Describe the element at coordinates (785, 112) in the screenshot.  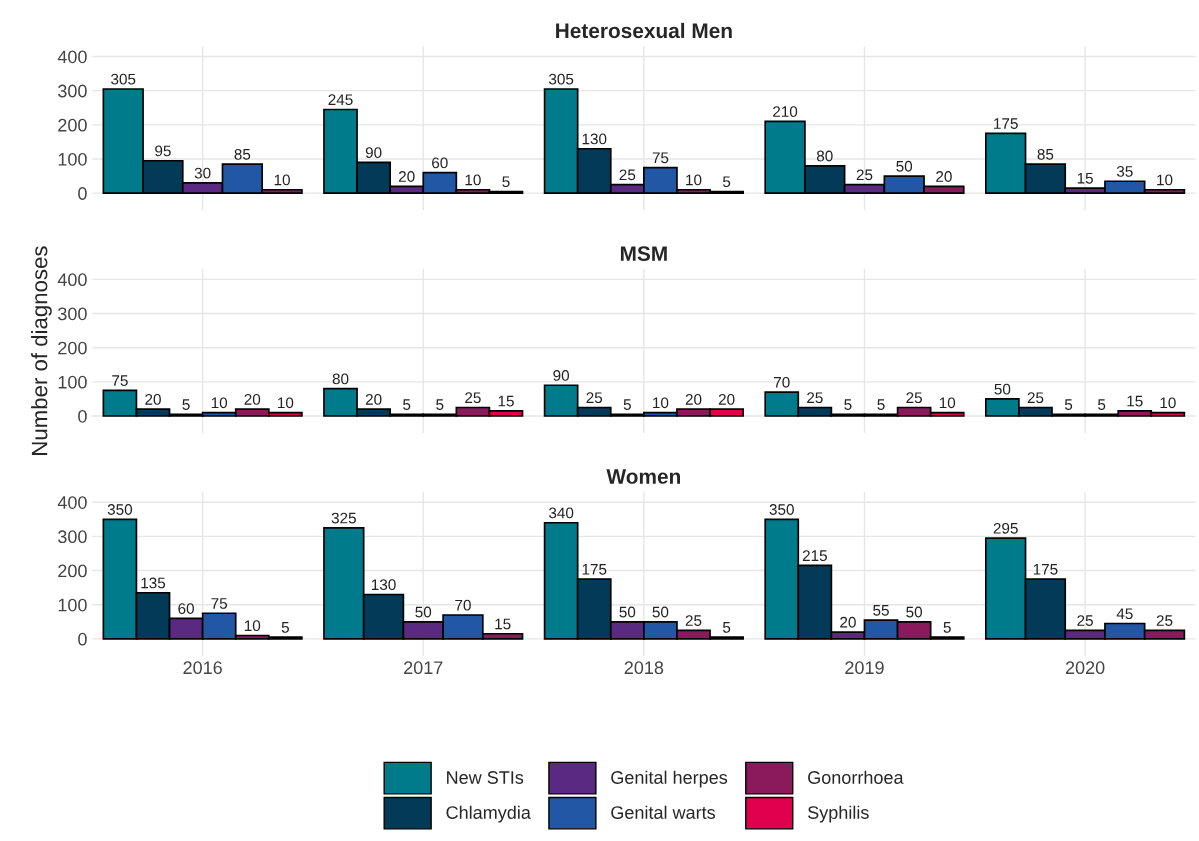
I see `data-label: 210` at that location.